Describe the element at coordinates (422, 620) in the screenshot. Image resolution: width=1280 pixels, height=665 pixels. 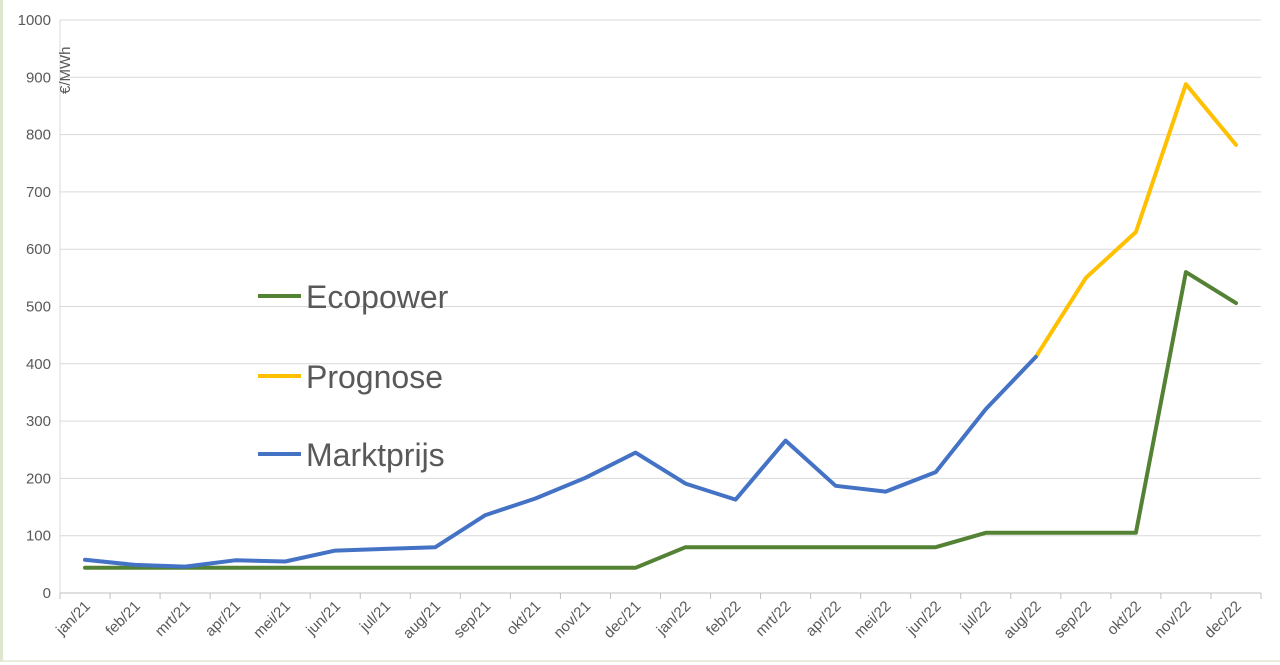
I see `x-tick-label: aug/21` at that location.